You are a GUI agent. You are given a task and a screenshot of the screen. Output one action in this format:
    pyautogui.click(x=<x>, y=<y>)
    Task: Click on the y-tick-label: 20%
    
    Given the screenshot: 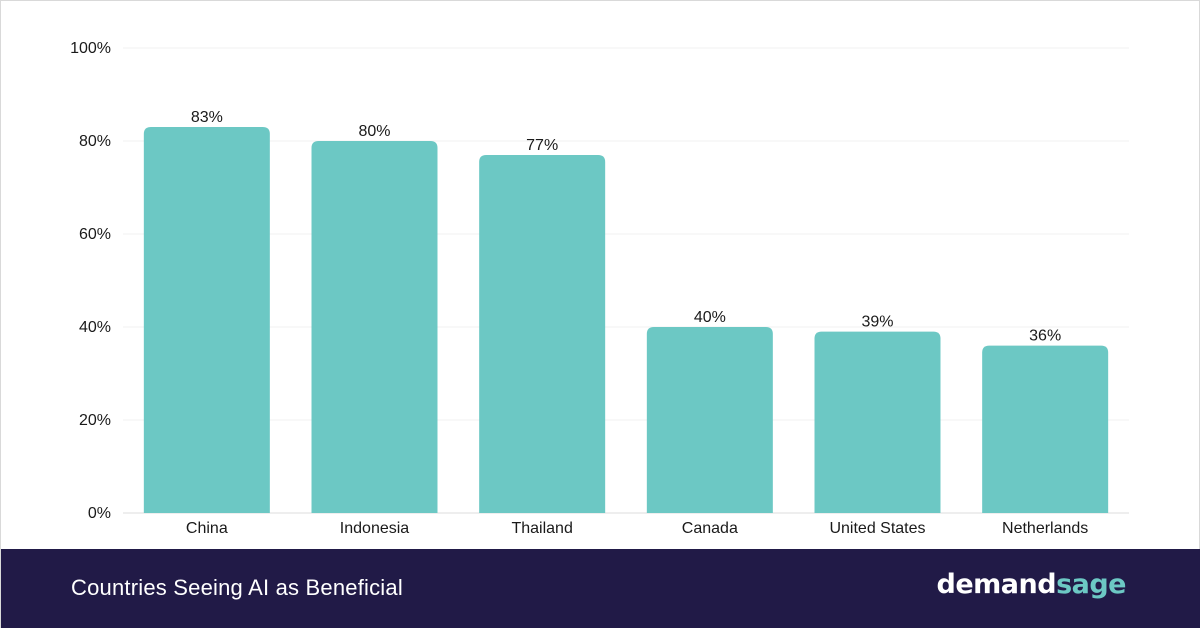 What is the action you would take?
    pyautogui.click(x=95, y=420)
    